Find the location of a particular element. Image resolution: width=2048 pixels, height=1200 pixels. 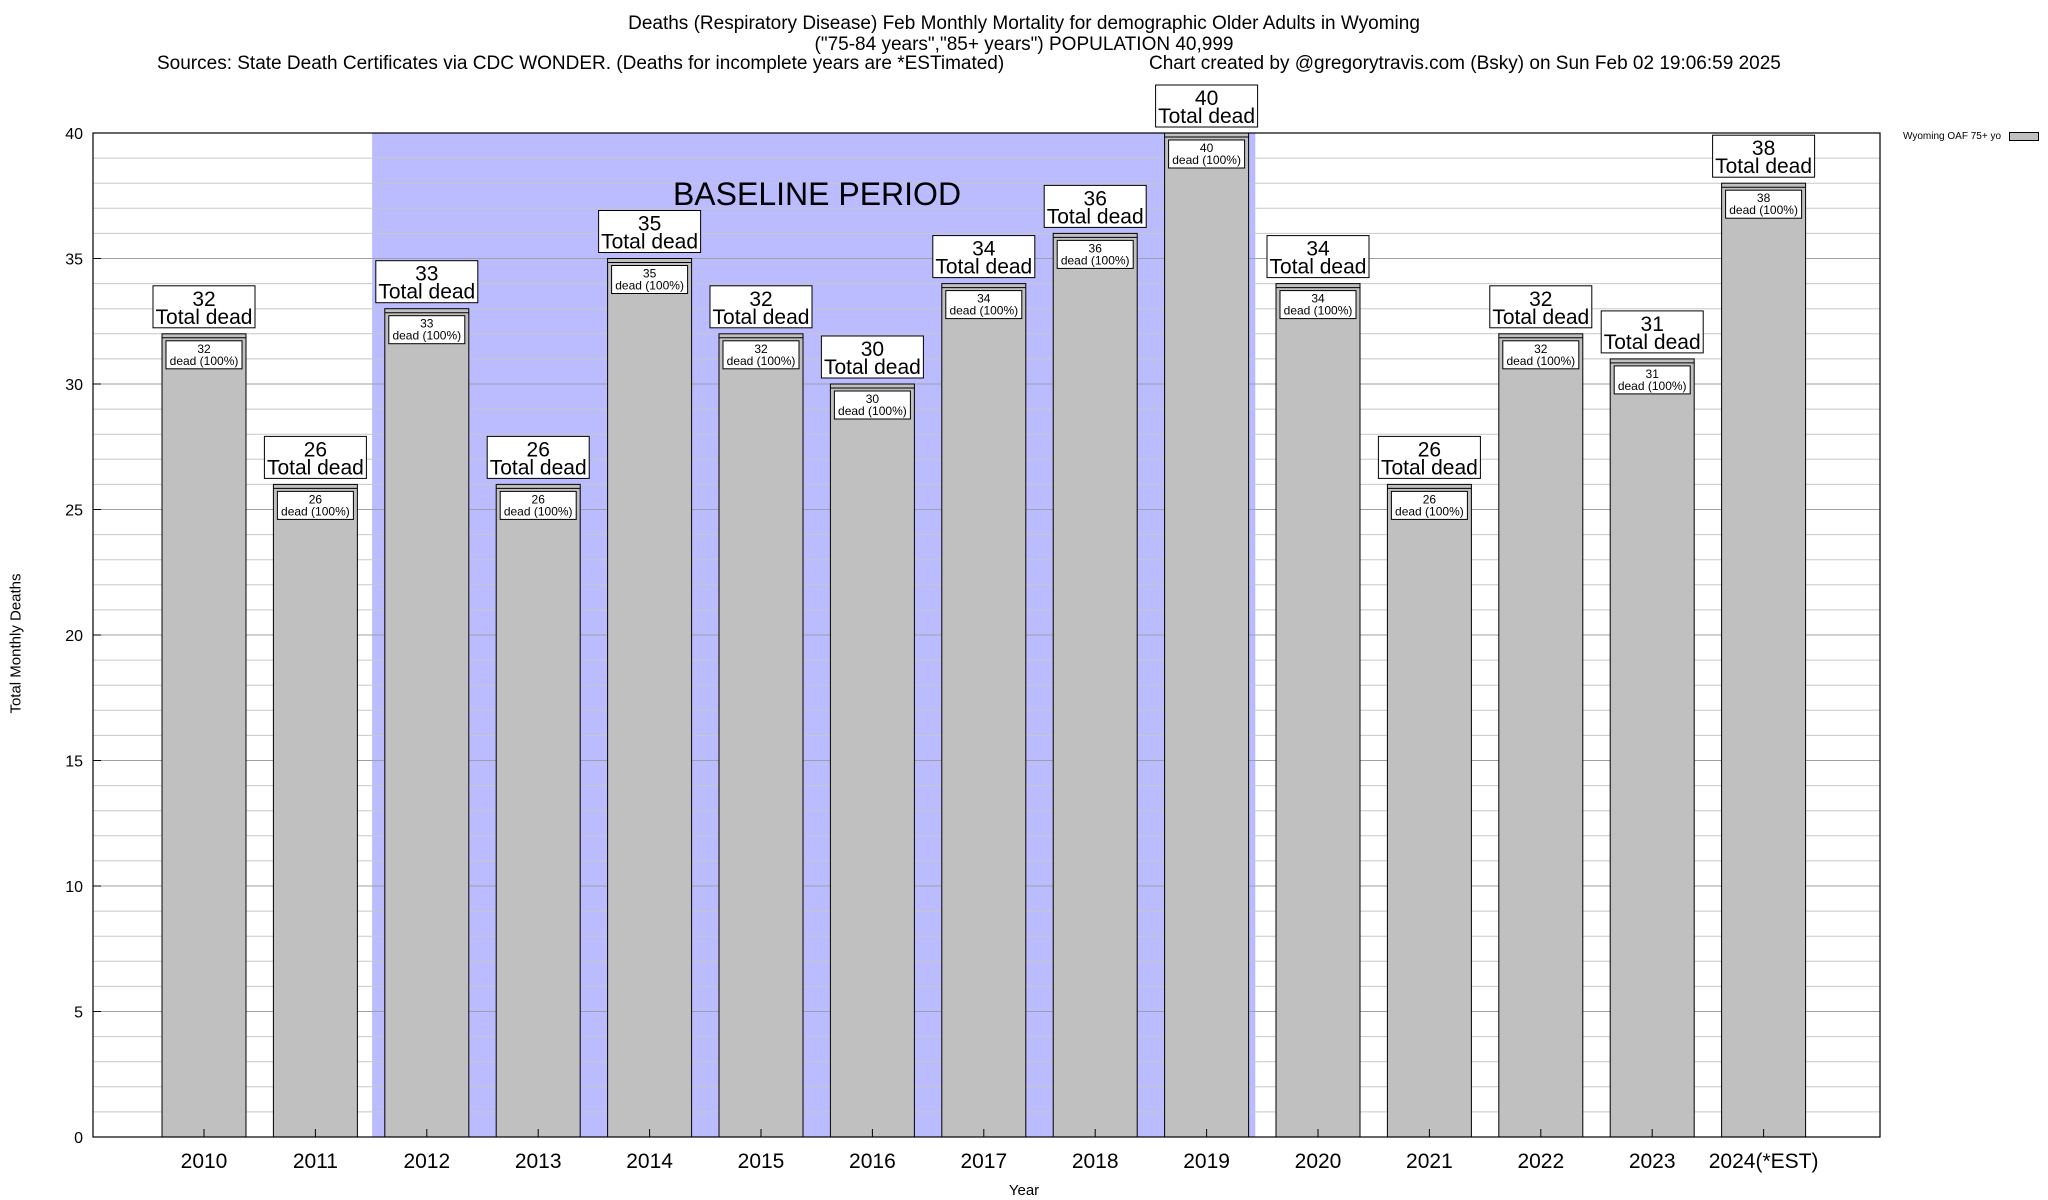

y-tick-label: 25 is located at coordinates (74, 511).